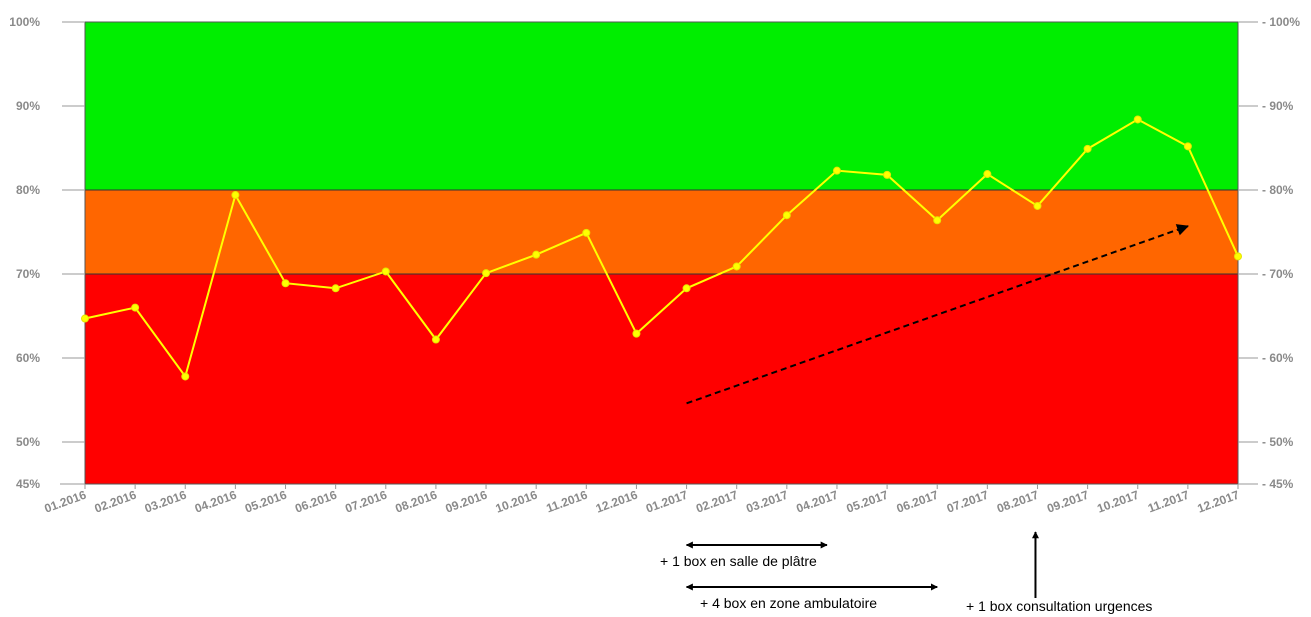 Image resolution: width=1311 pixels, height=617 pixels. What do you see at coordinates (65, 502) in the screenshot?
I see `x-tick-label: 01.2016` at bounding box center [65, 502].